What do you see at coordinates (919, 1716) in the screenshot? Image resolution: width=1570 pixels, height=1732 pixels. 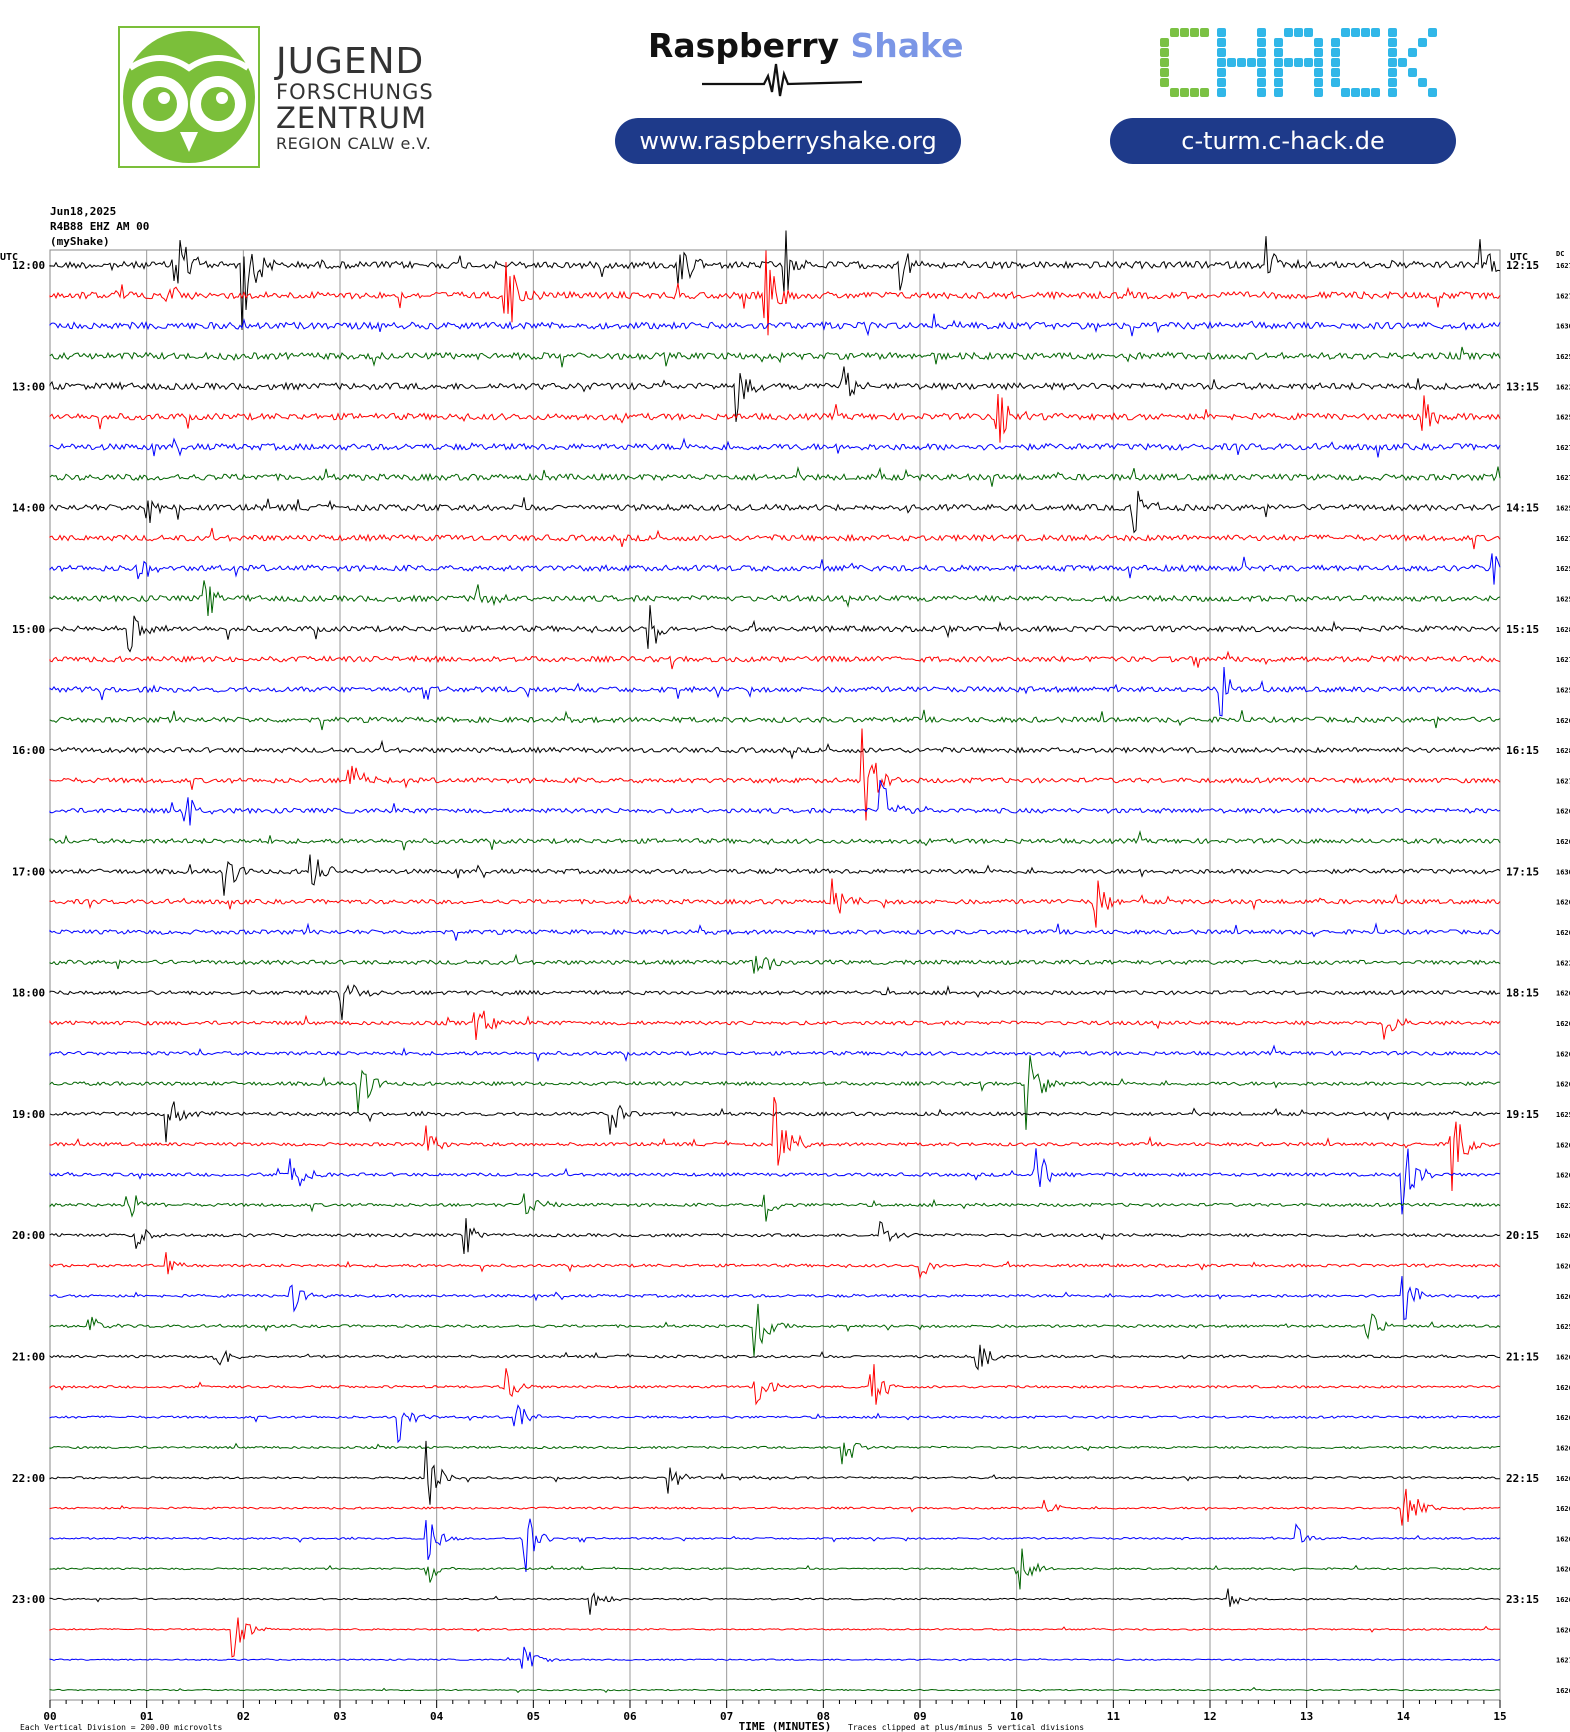 I see `x-tick-label: 09` at bounding box center [919, 1716].